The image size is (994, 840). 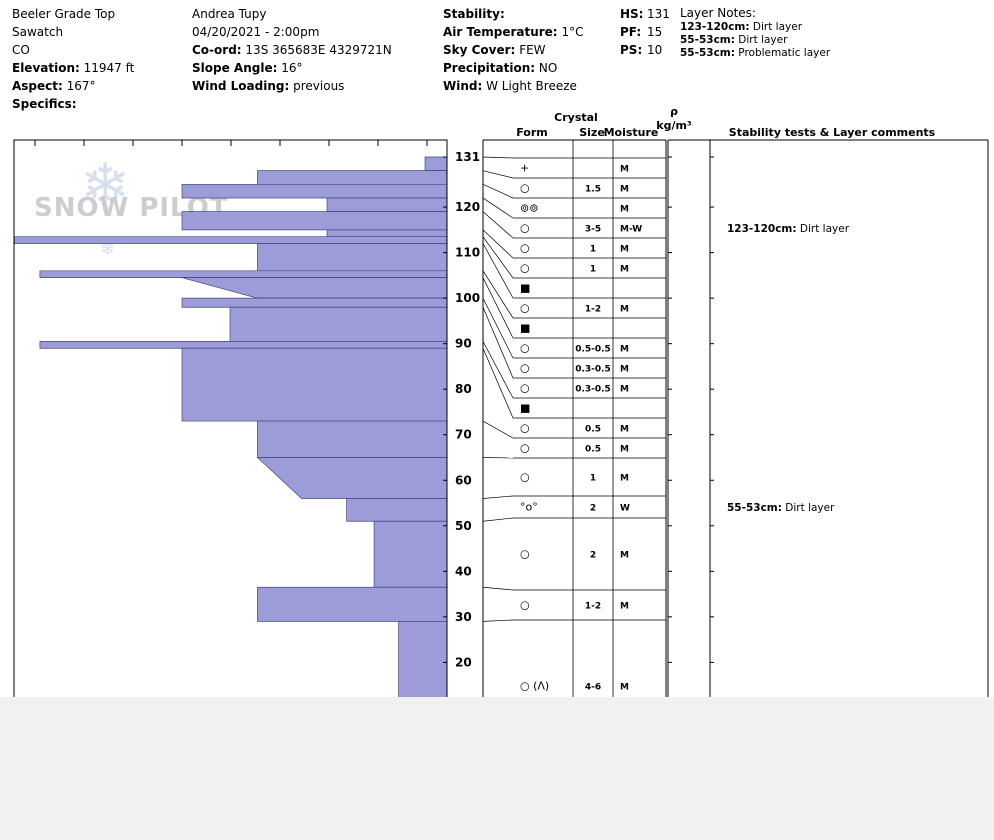 I want to click on layer-notes-title: Layer Notes:, so click(x=718, y=13).